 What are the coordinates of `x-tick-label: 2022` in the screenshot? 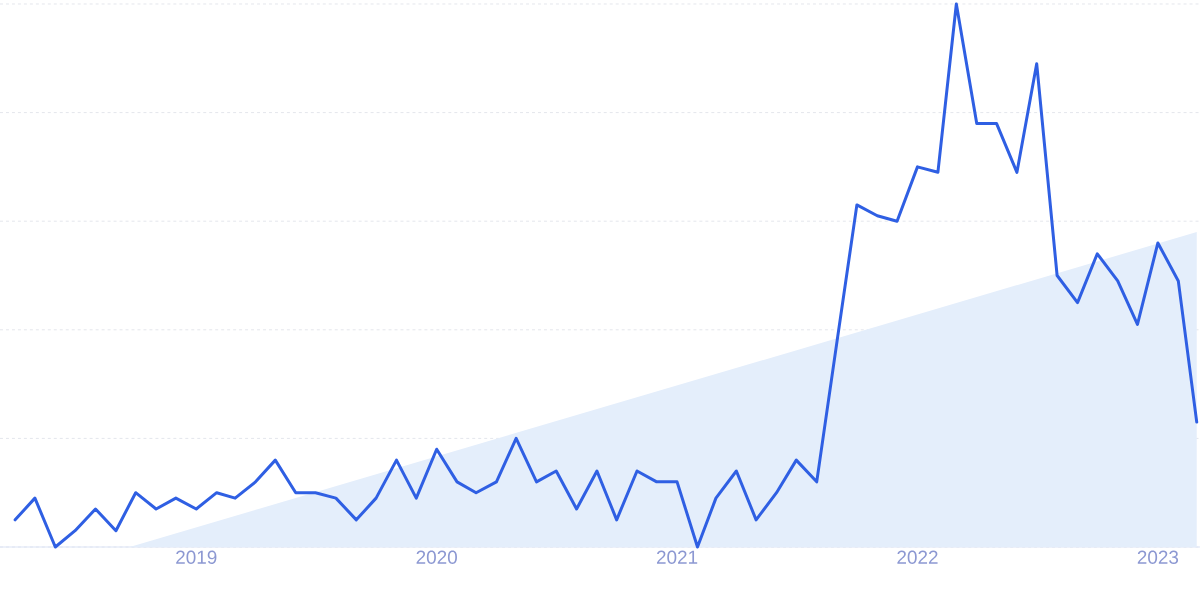 It's located at (917, 557).